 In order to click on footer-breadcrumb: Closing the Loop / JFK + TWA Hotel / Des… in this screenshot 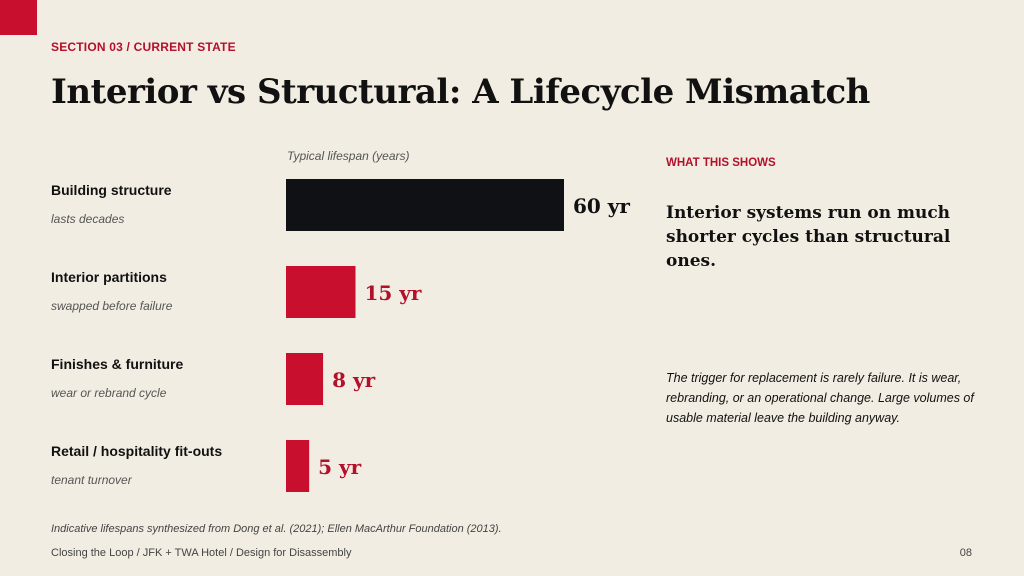, I will do `click(201, 553)`.